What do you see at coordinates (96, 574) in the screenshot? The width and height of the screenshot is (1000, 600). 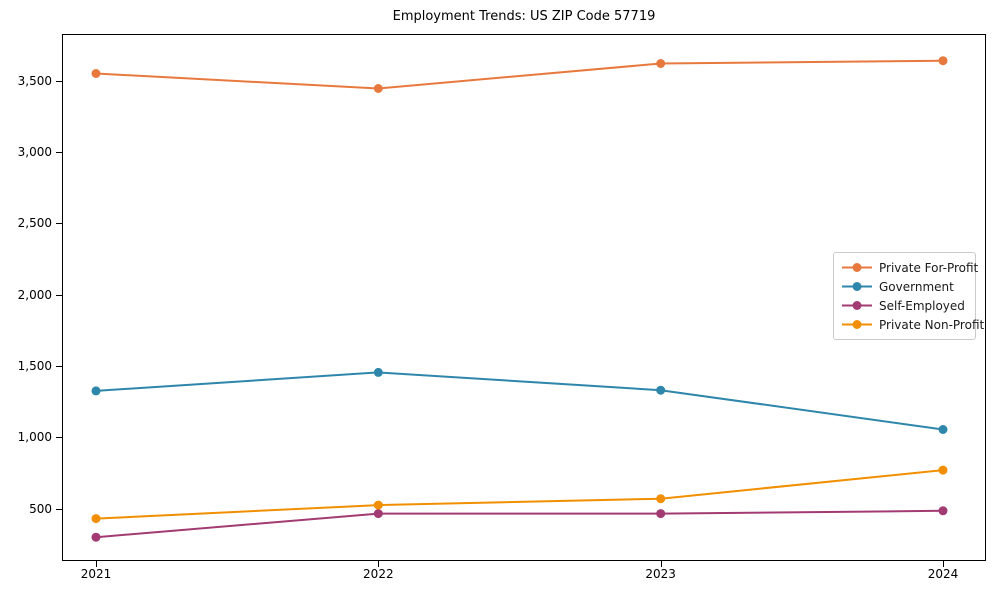 I see `x-tick-label: 2021` at bounding box center [96, 574].